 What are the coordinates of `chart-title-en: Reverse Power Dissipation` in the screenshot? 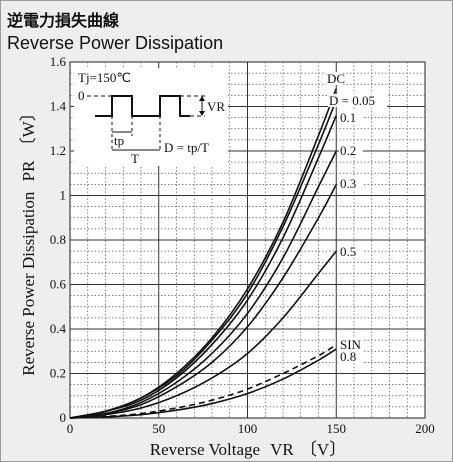 It's located at (115, 43).